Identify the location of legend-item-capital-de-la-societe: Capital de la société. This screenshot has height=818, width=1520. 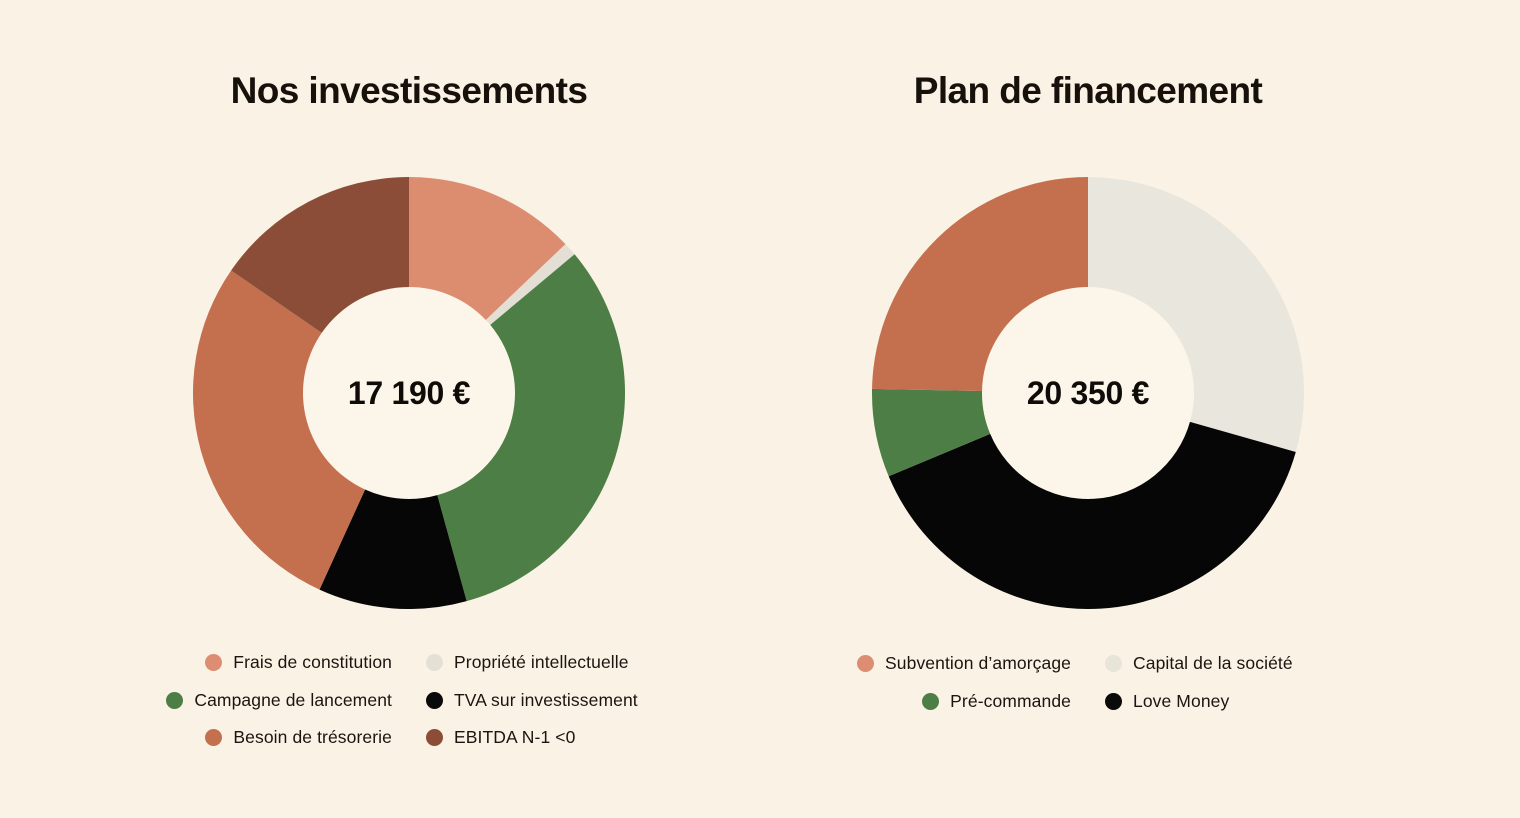
(1256, 663).